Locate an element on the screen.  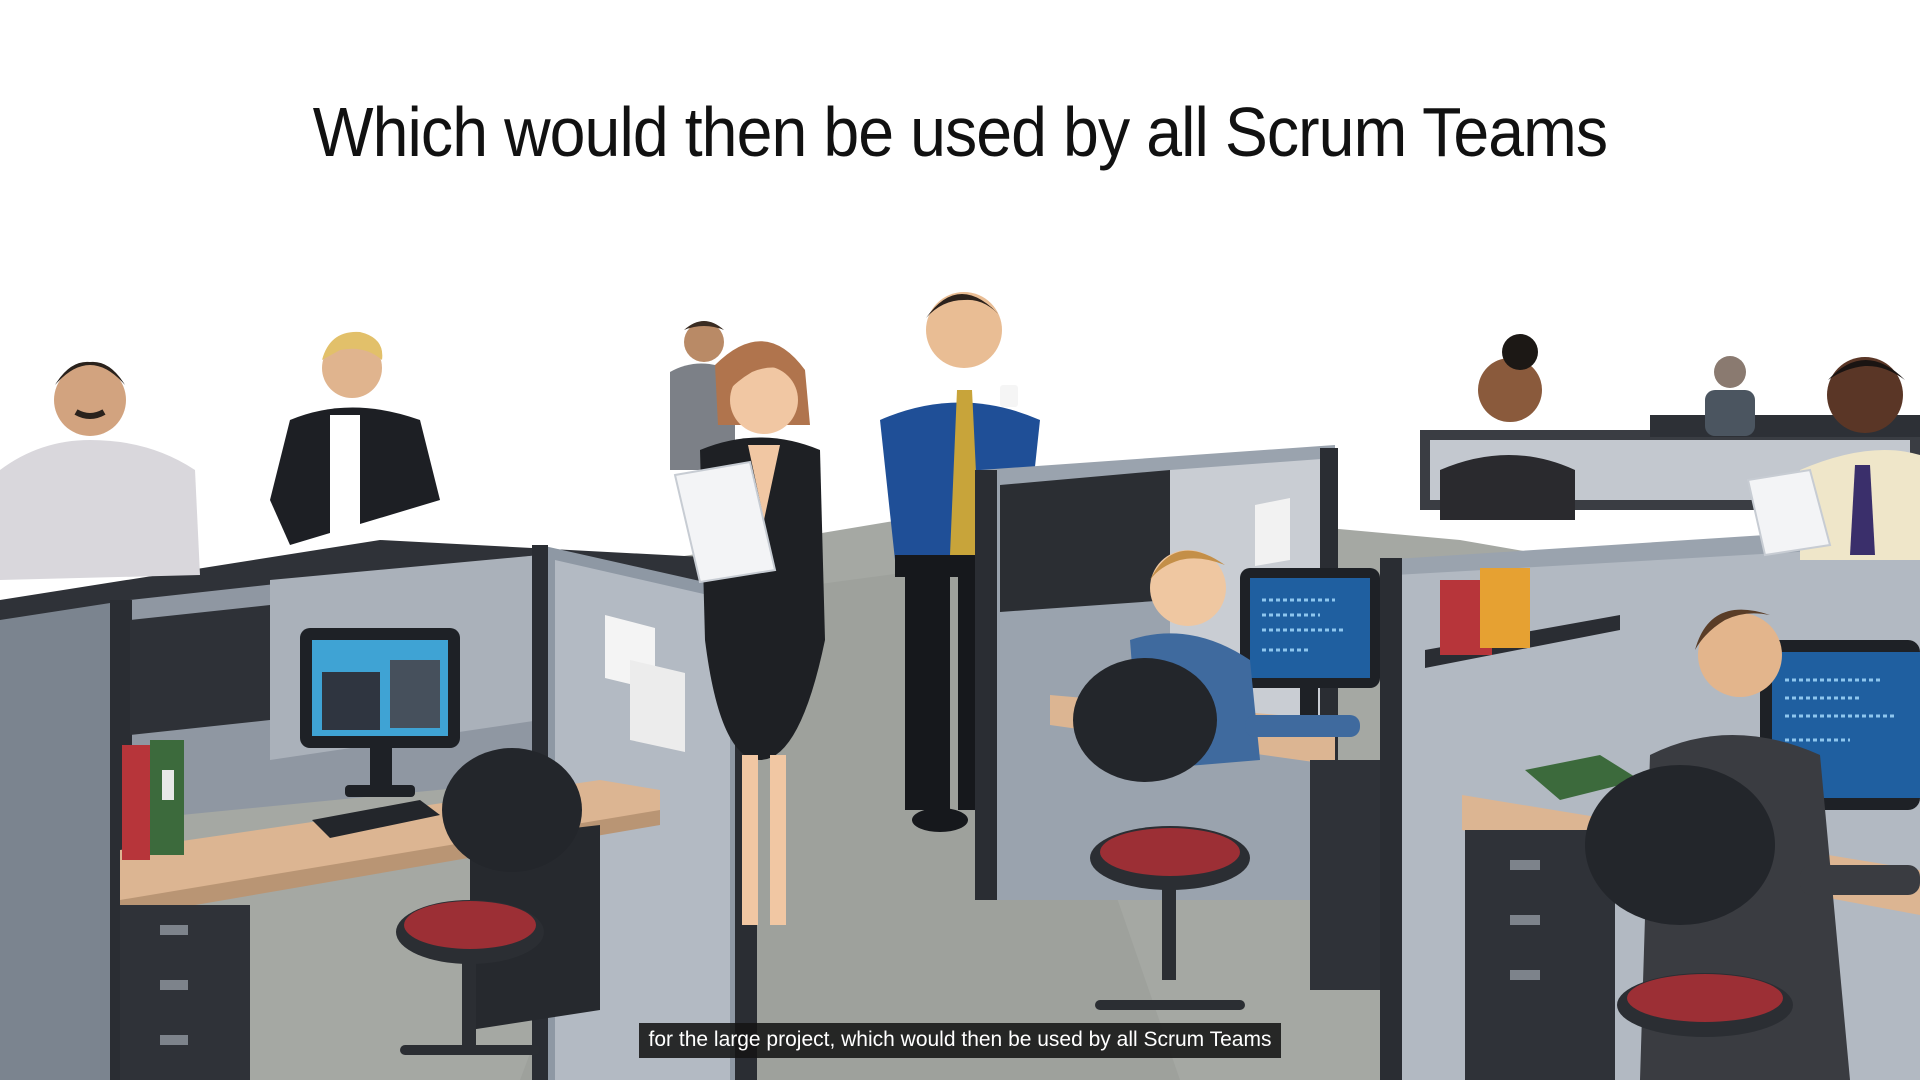
chair-left is located at coordinates (489, 901).